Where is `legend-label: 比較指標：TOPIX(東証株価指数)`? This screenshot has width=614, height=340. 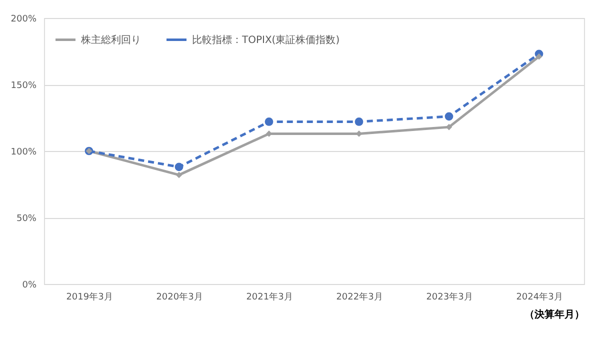
legend-label: 比較指標：TOPIX(東証株価指数) is located at coordinates (266, 40).